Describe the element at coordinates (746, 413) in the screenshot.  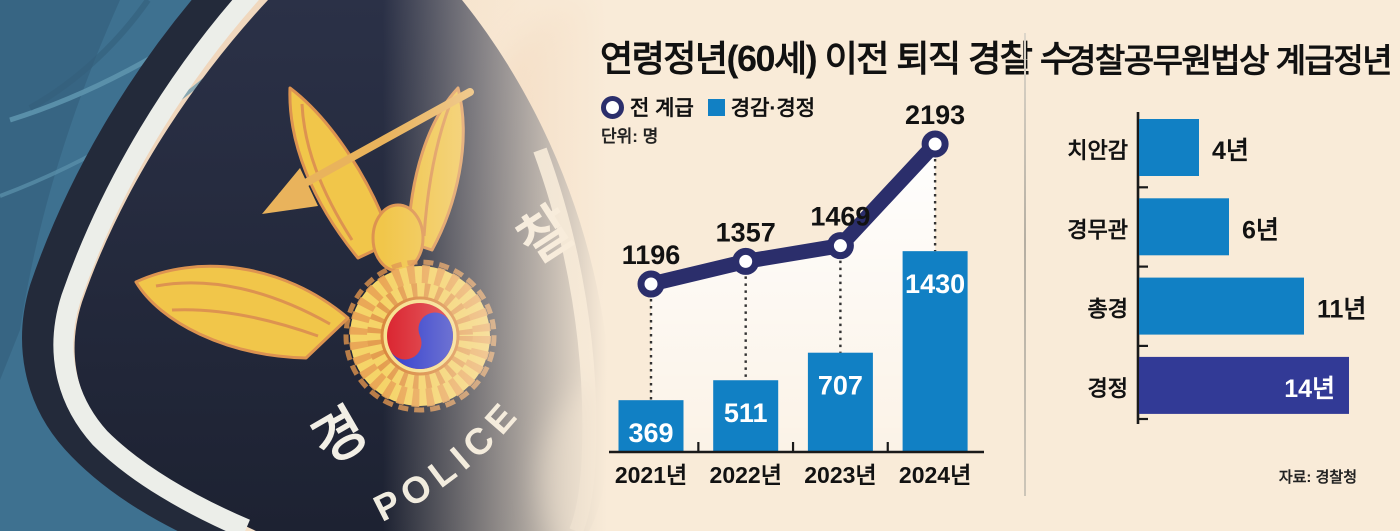
I see `bar-value-label: 511` at that location.